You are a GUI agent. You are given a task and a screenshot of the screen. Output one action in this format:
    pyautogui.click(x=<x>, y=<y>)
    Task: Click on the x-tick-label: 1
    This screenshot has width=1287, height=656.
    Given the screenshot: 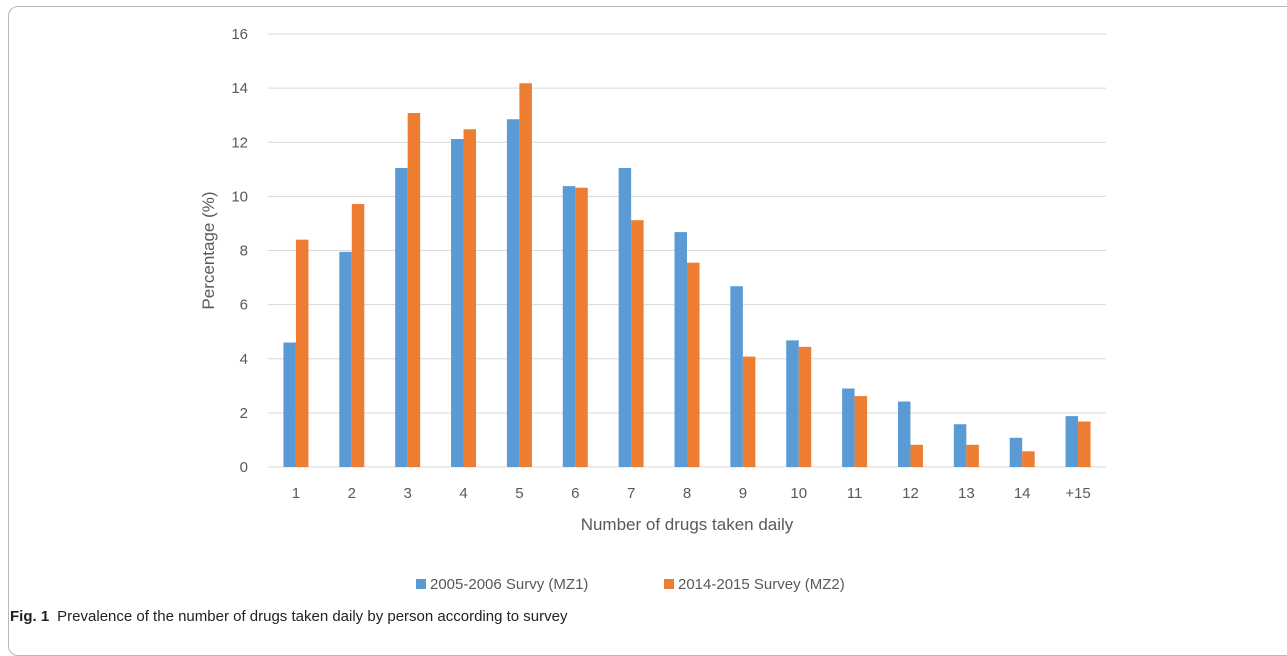 What is the action you would take?
    pyautogui.click(x=296, y=493)
    